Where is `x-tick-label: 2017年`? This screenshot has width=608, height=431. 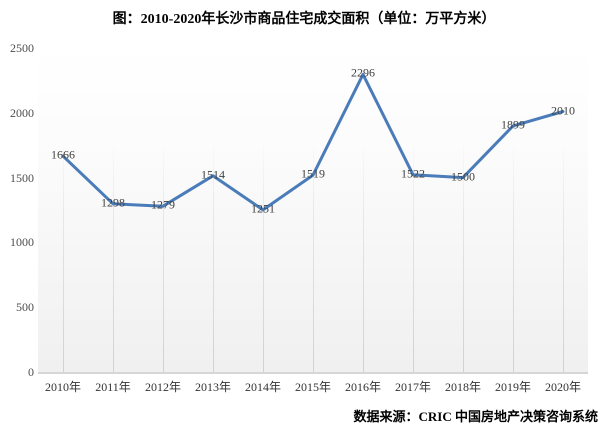 x-tick-label: 2017年 is located at coordinates (412, 387).